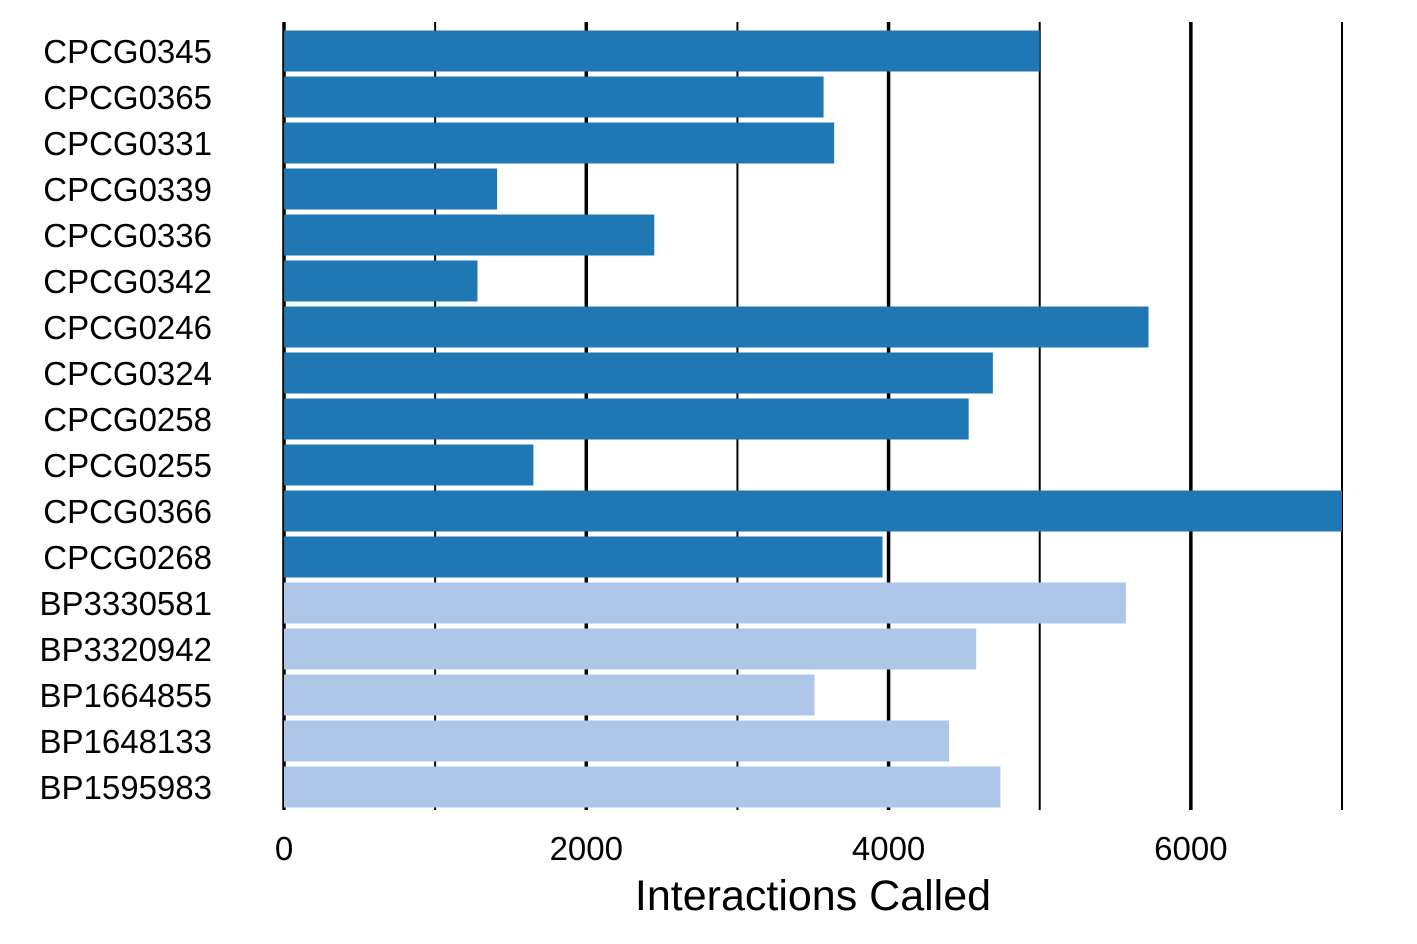 This screenshot has height=944, width=1417. What do you see at coordinates (127, 281) in the screenshot?
I see `category-label: CPCG0342` at bounding box center [127, 281].